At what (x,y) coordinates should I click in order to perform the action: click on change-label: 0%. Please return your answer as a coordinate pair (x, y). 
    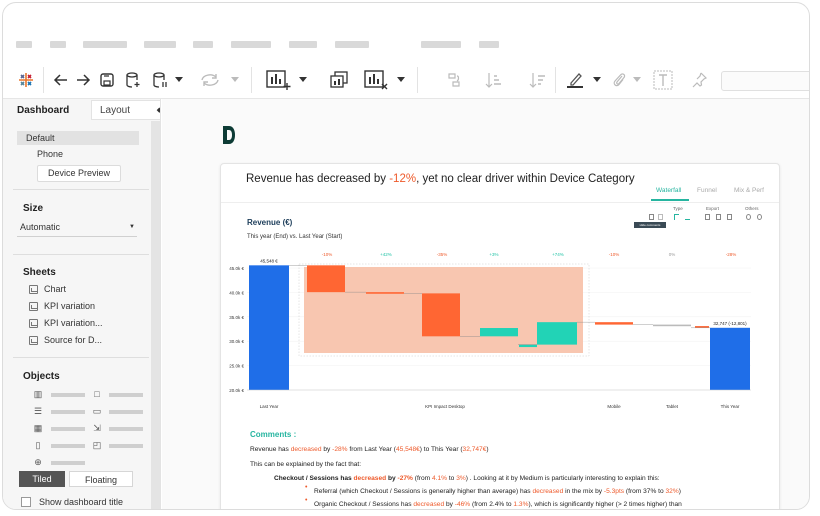
    Looking at the image, I should click on (672, 254).